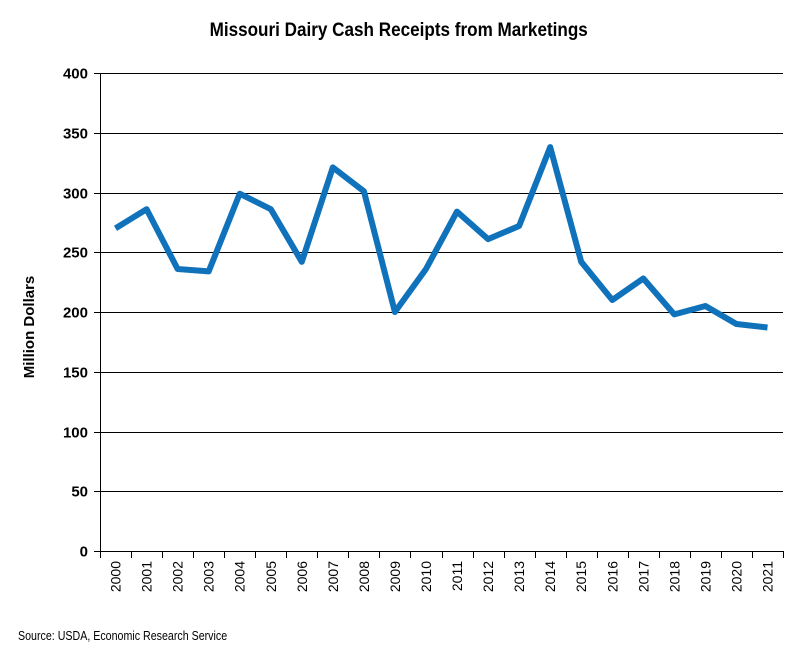 This screenshot has width=800, height=655. I want to click on source-note: Source: USDA, Economic Research Service, so click(123, 635).